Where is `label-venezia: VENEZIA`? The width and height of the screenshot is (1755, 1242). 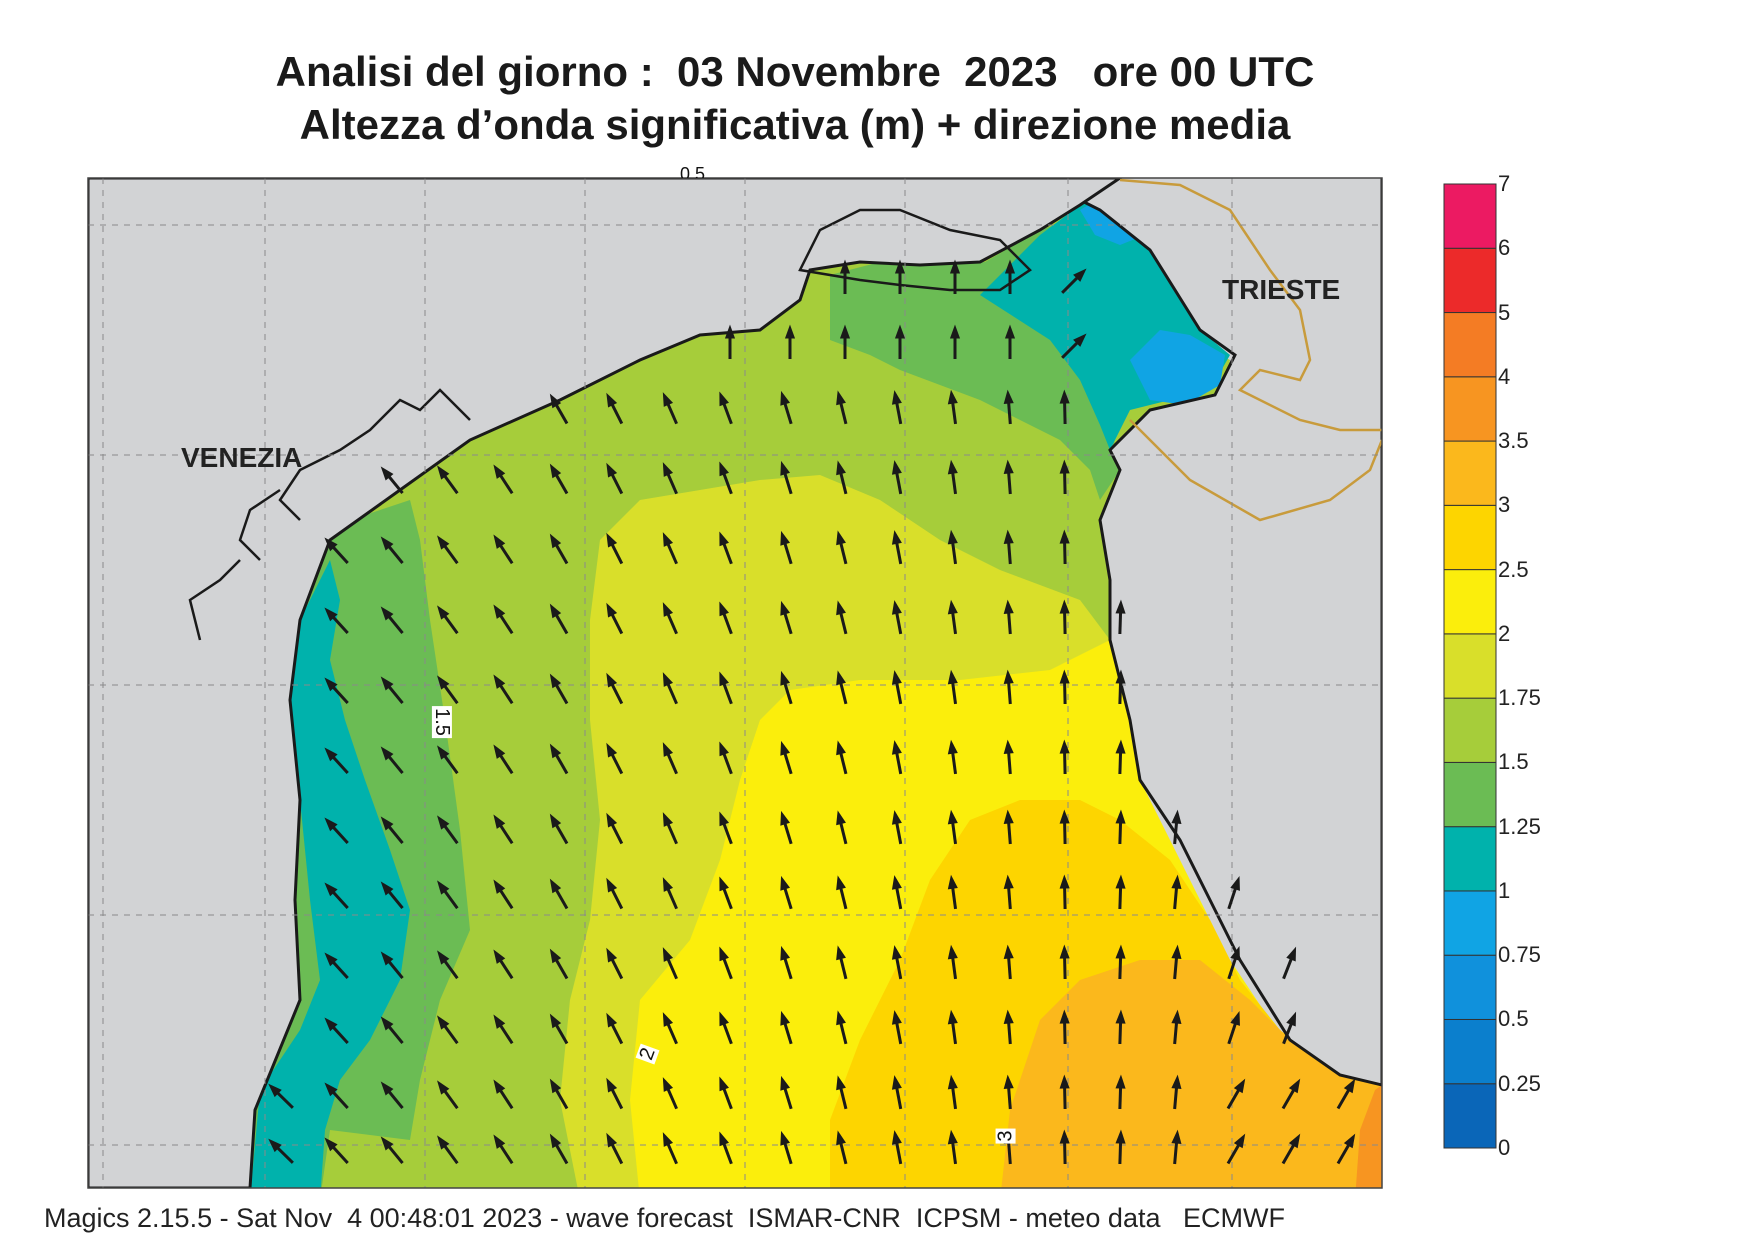 label-venezia: VENEZIA is located at coordinates (242, 457).